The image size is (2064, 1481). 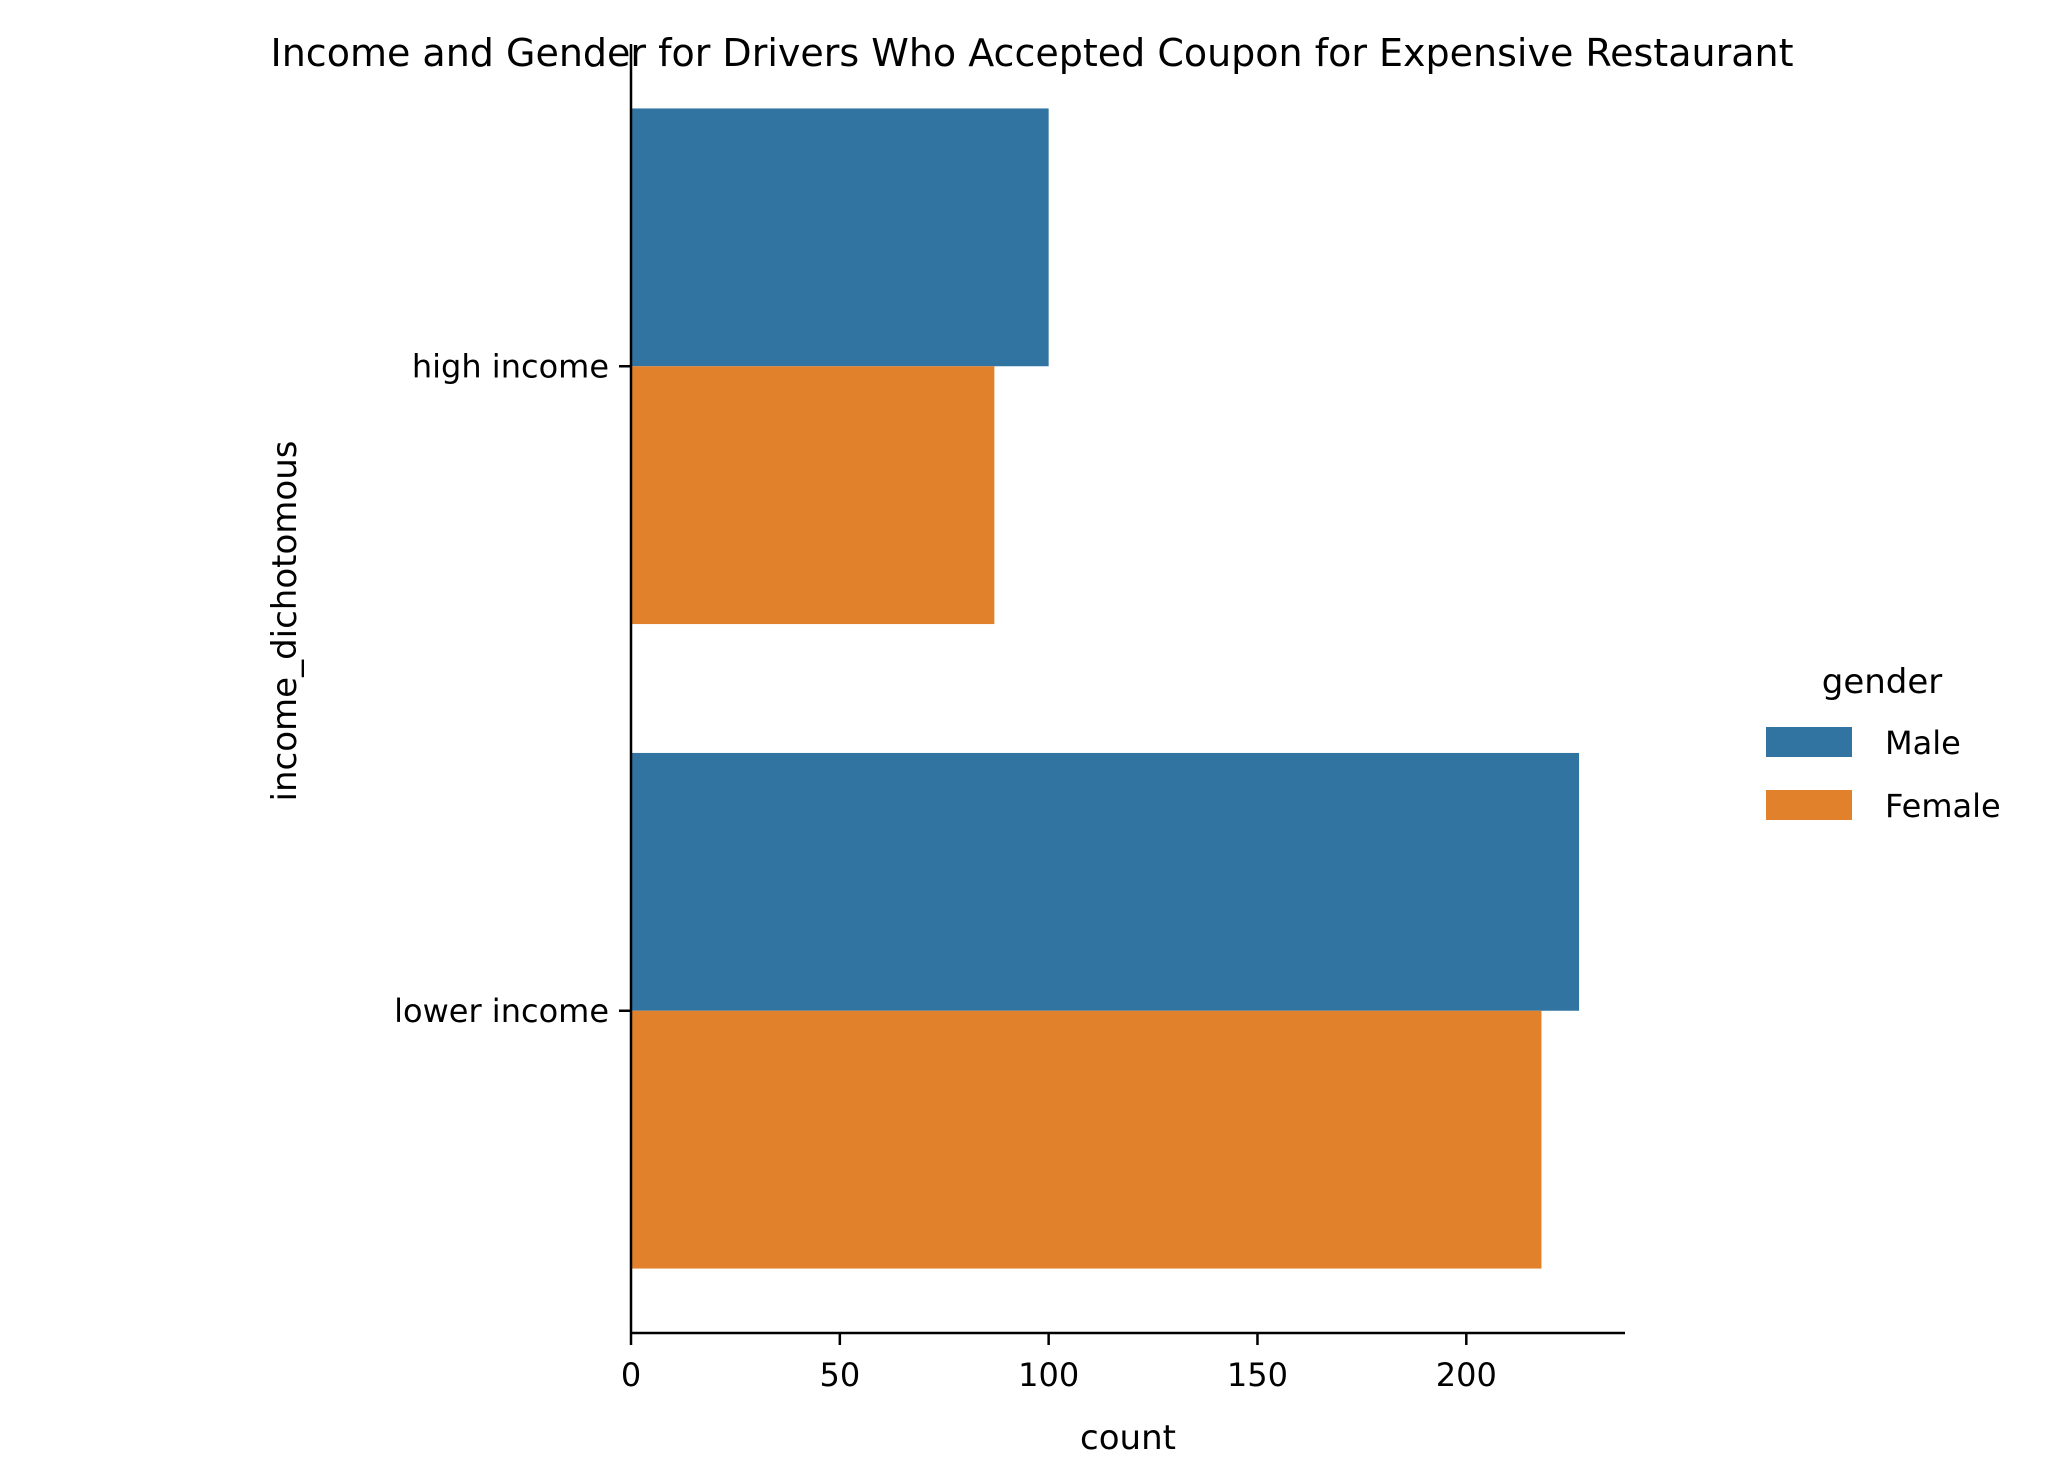 What do you see at coordinates (1809, 742) in the screenshot?
I see `legend-swatch-male` at bounding box center [1809, 742].